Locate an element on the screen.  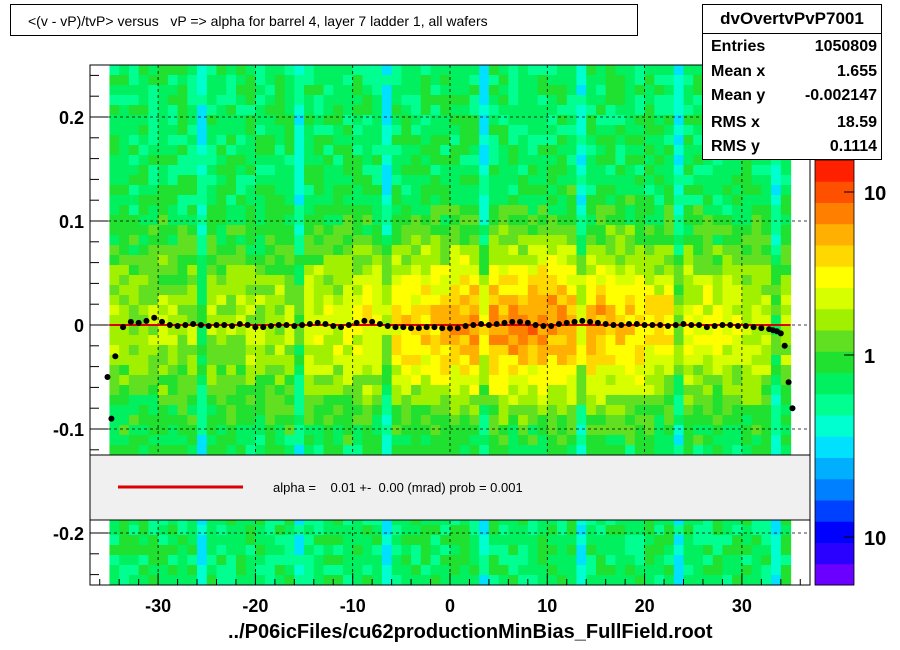
palette-frame is located at coordinates (834, 372).